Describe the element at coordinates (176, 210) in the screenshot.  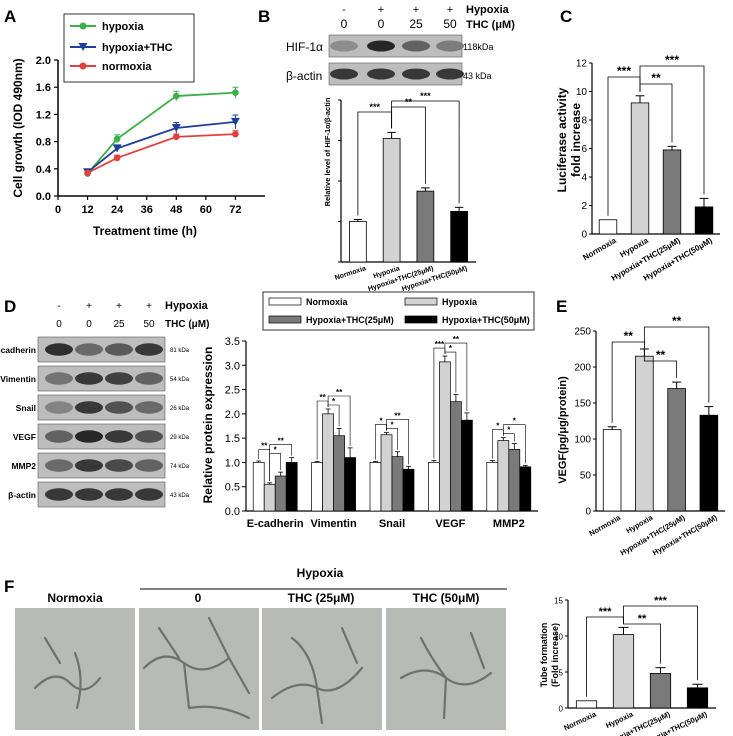
I see `panel-a-x-tick-label: 48` at that location.